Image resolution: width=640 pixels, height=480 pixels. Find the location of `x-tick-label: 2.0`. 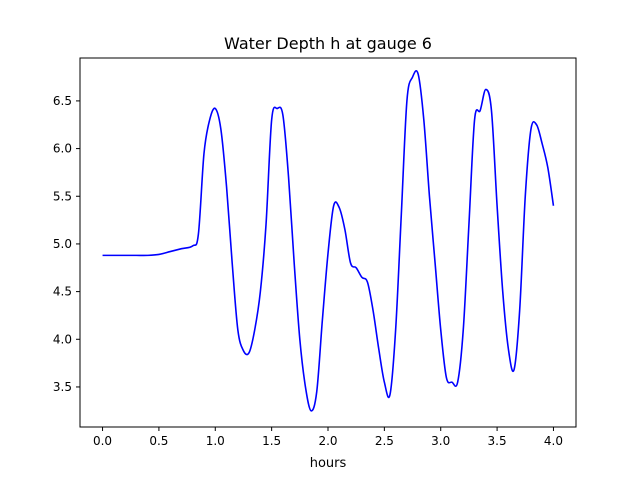

x-tick-label: 2.0 is located at coordinates (327, 441).